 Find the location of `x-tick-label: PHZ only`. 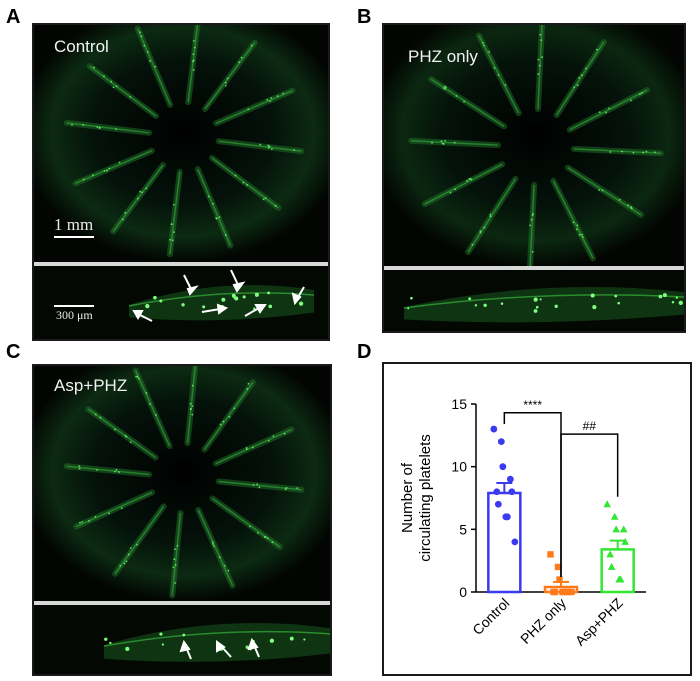

x-tick-label: PHZ only is located at coordinates (543, 621).